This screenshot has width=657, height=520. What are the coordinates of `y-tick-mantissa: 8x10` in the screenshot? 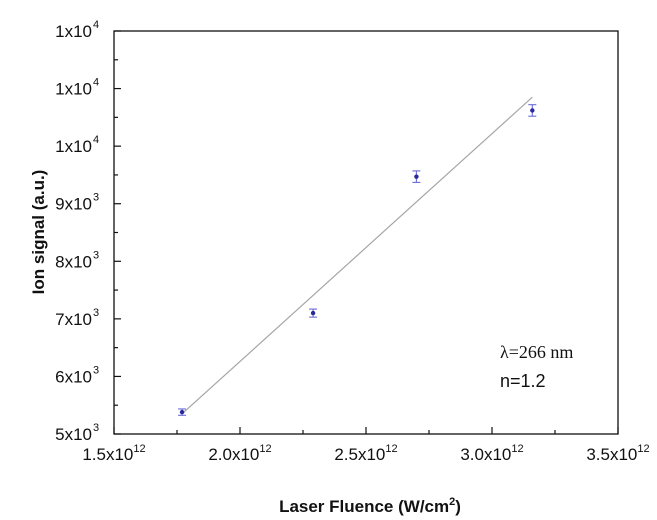 It's located at (73, 261).